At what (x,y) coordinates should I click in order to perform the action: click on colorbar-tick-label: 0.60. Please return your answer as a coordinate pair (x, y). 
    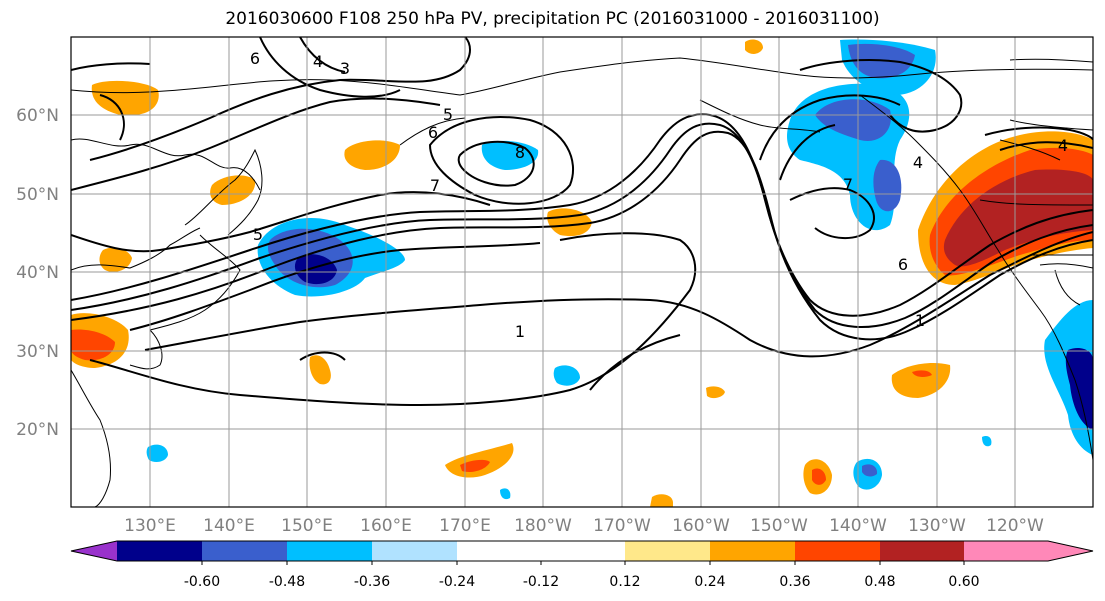
    Looking at the image, I should click on (963, 582).